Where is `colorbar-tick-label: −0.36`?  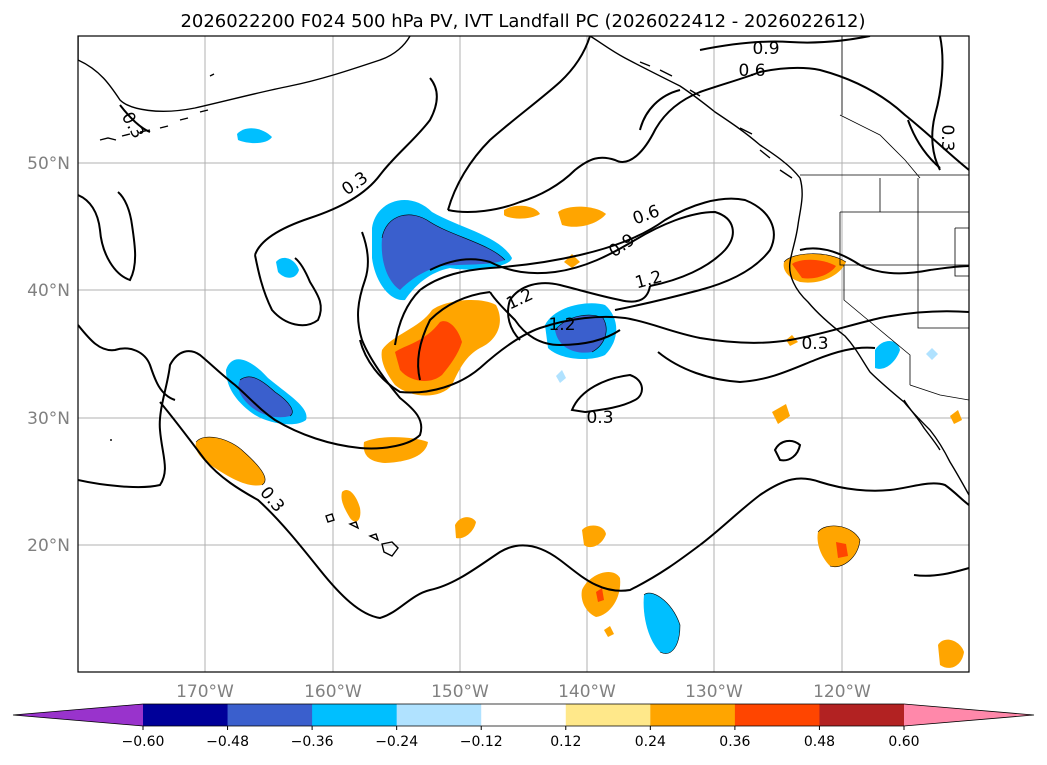
colorbar-tick-label: −0.36 is located at coordinates (312, 742).